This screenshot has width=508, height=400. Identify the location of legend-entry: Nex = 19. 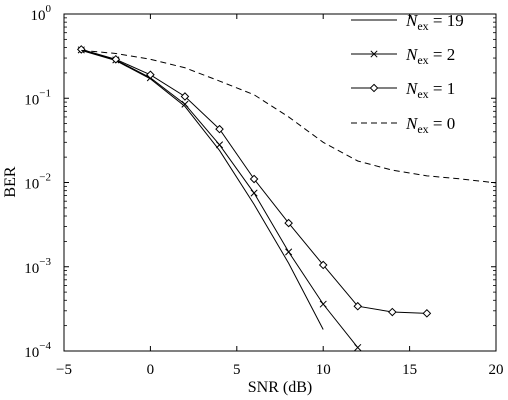
(407, 22).